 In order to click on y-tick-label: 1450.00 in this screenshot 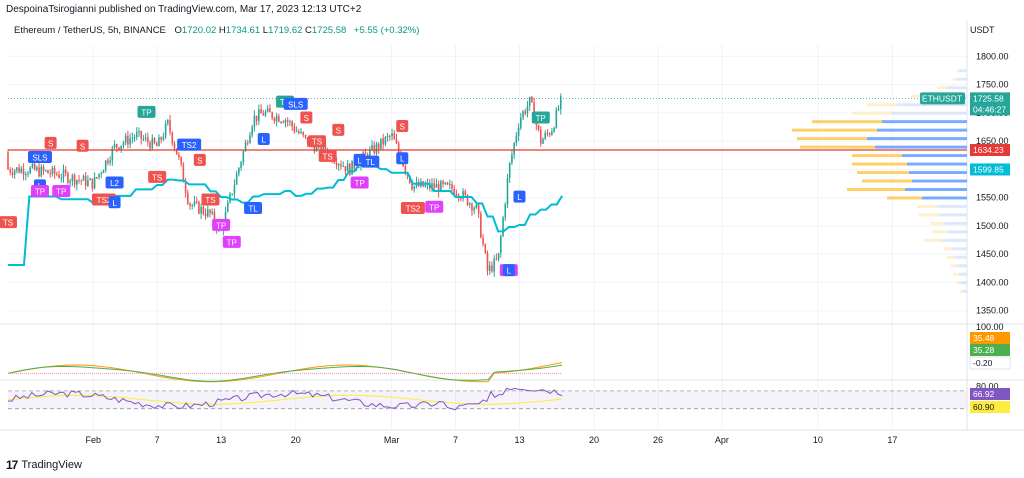, I will do `click(992, 254)`.